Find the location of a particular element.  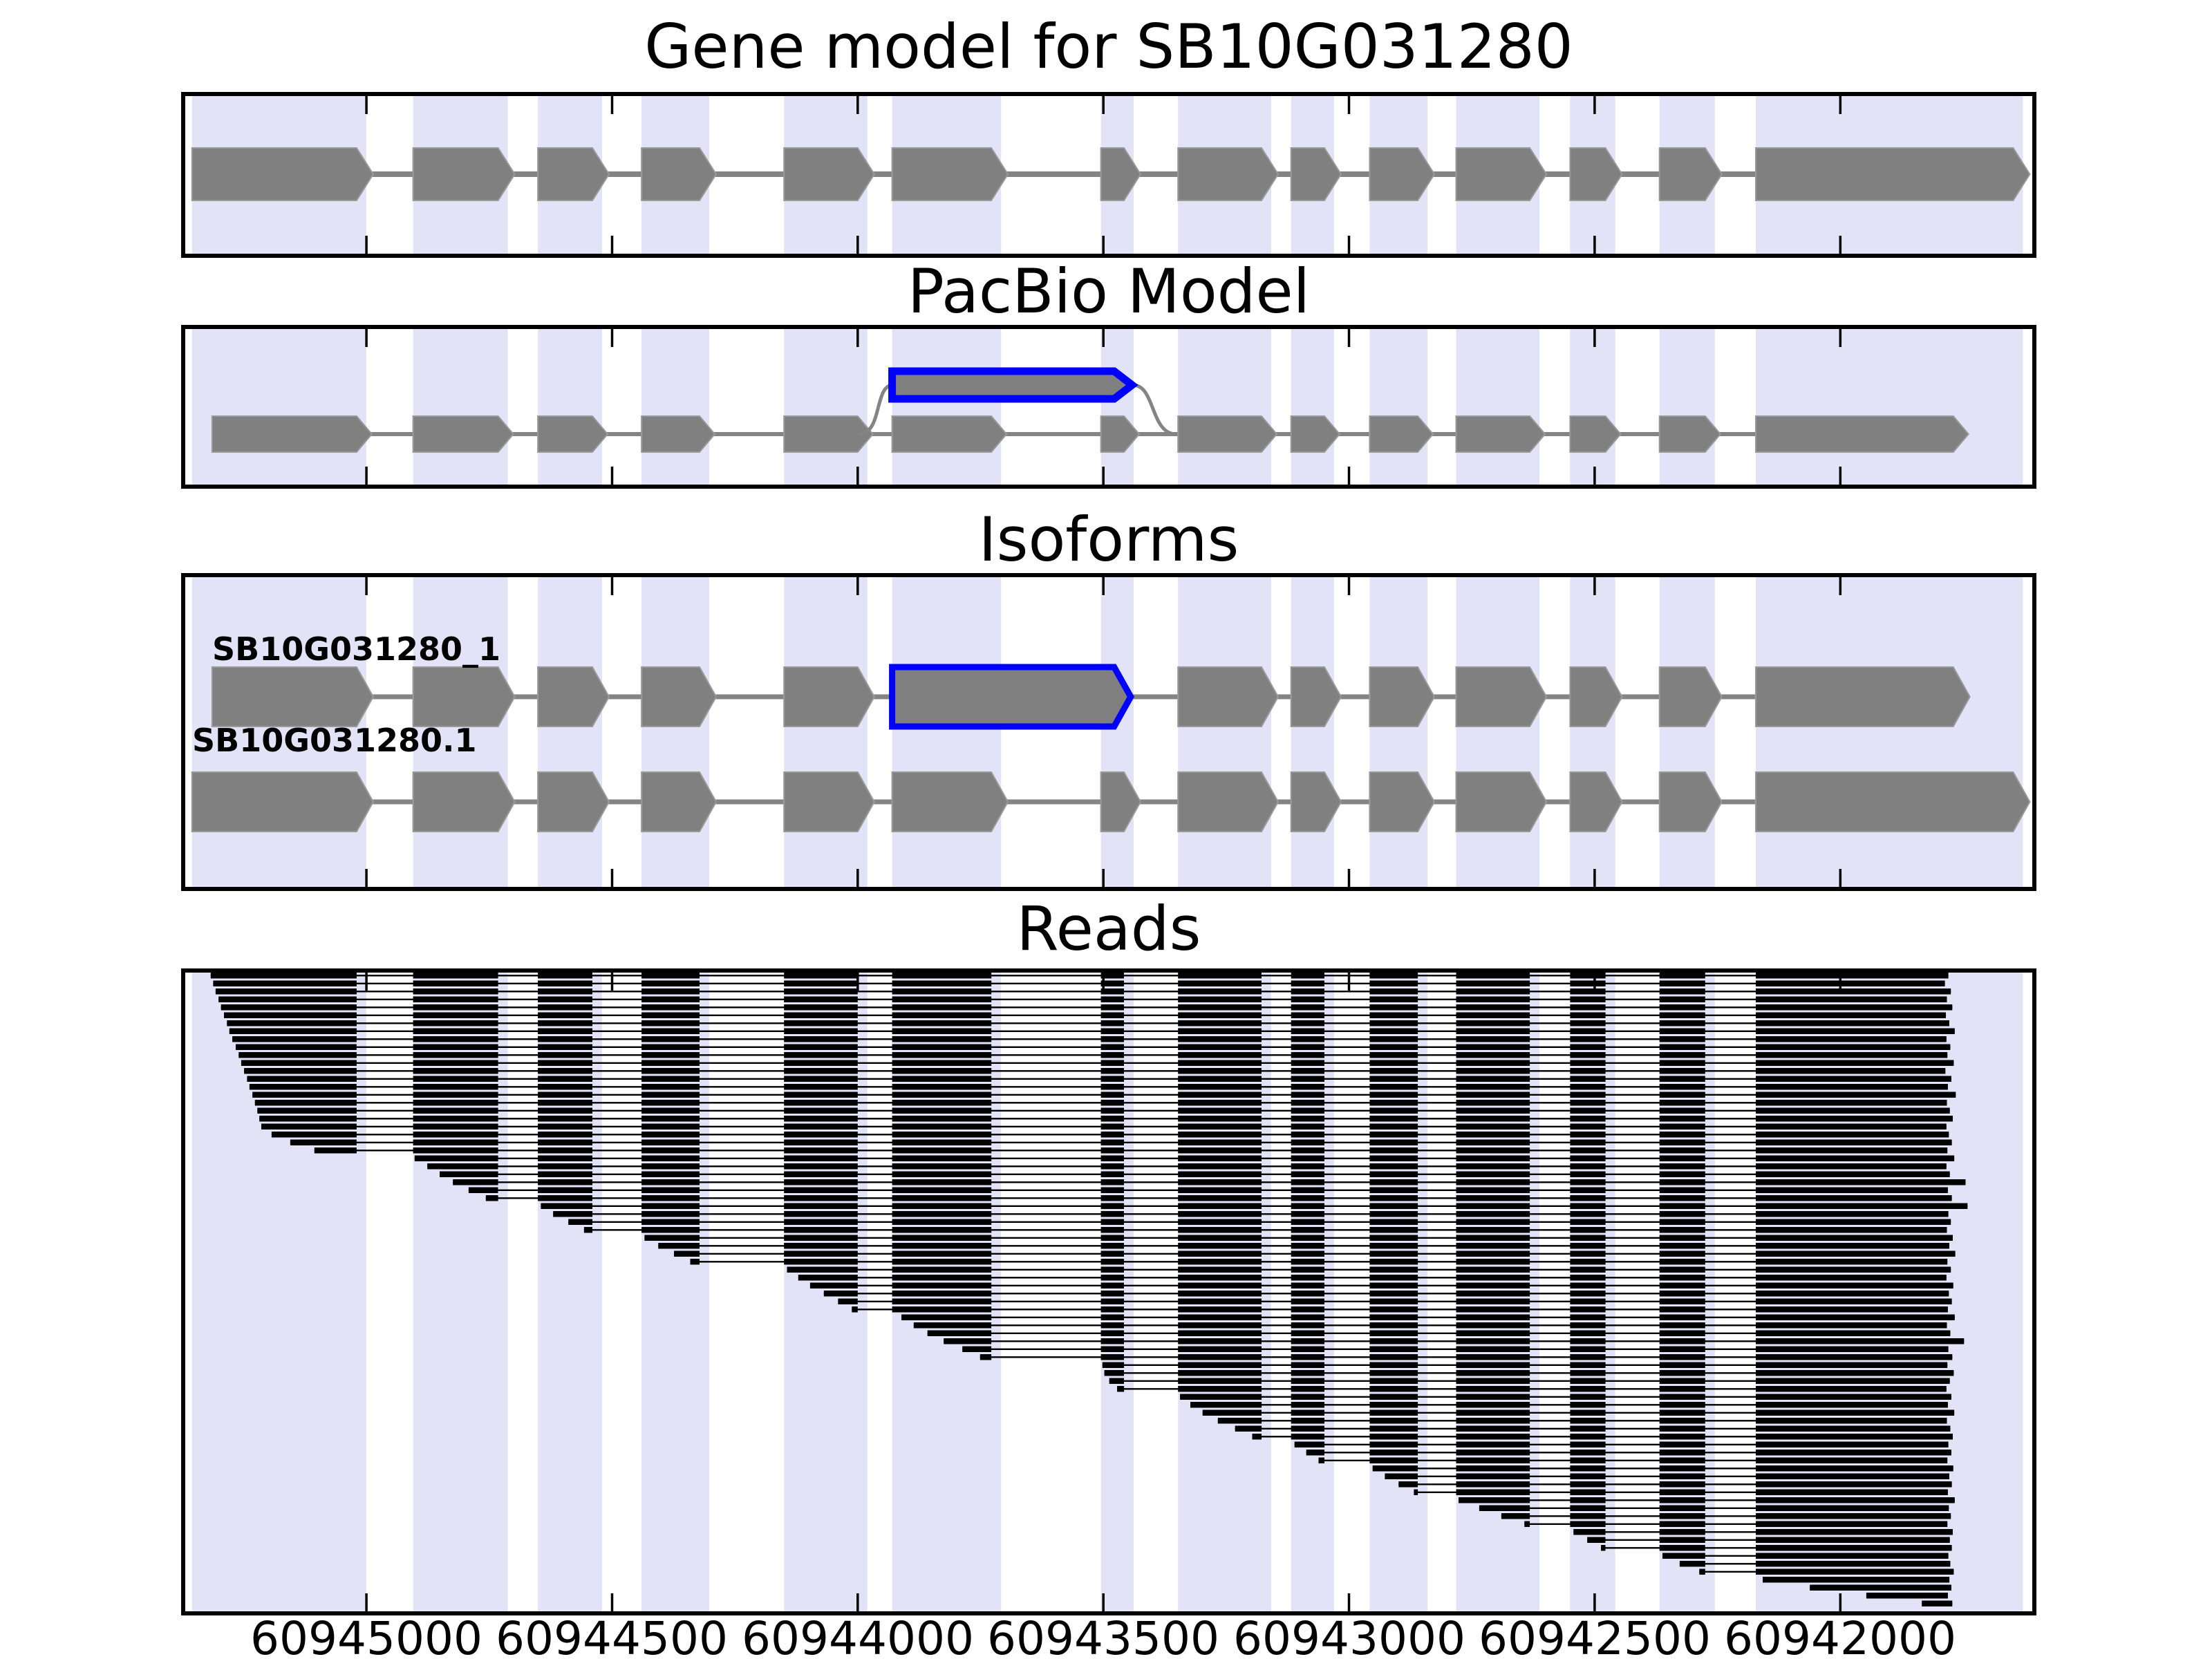

panel-title-gene-model: Gene model for SB10G031280 is located at coordinates (1108, 46).